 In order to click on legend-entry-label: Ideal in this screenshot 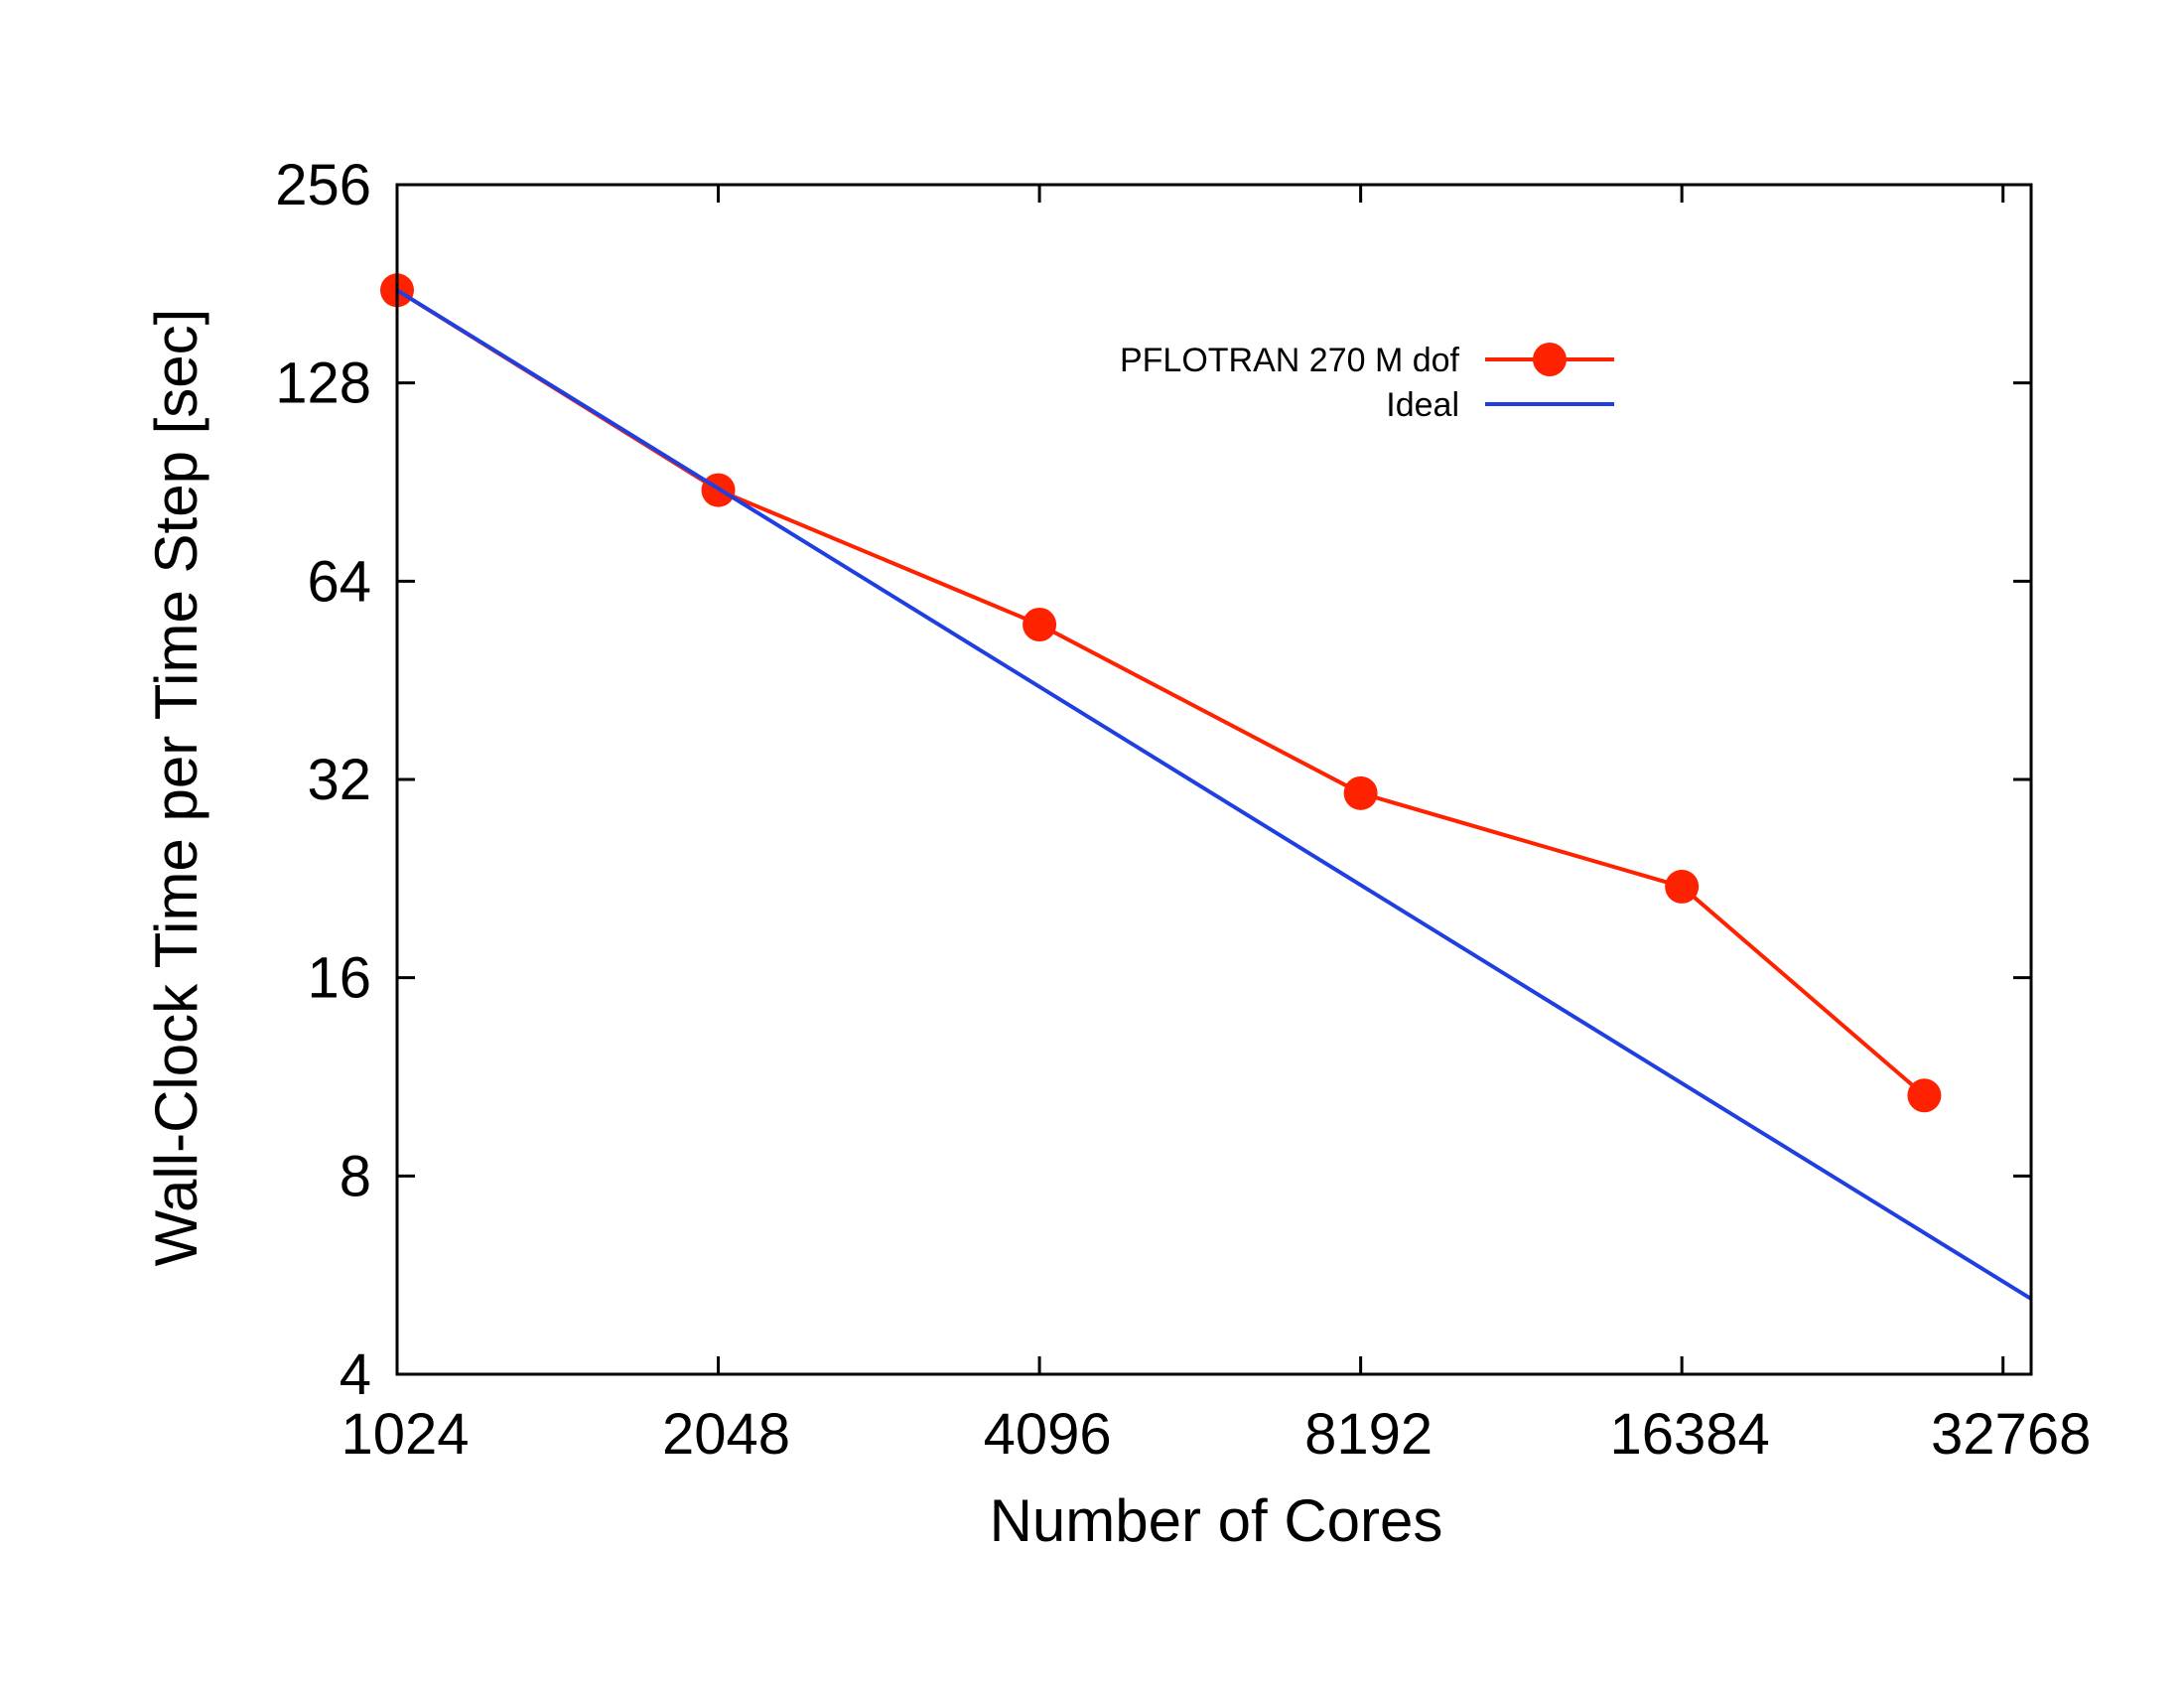, I will do `click(1422, 405)`.